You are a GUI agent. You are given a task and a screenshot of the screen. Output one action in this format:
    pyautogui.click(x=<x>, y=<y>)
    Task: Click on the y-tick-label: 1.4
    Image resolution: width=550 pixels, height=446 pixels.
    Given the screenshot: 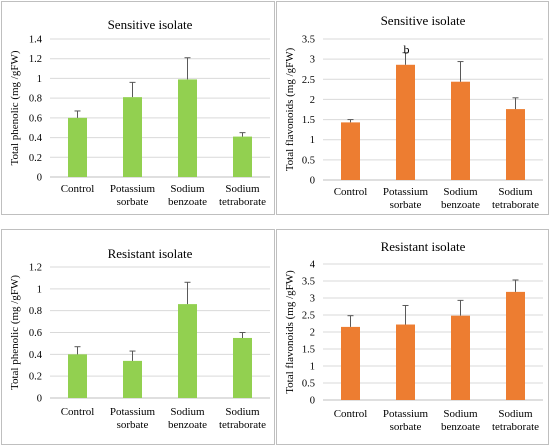 What is the action you would take?
    pyautogui.click(x=36, y=40)
    